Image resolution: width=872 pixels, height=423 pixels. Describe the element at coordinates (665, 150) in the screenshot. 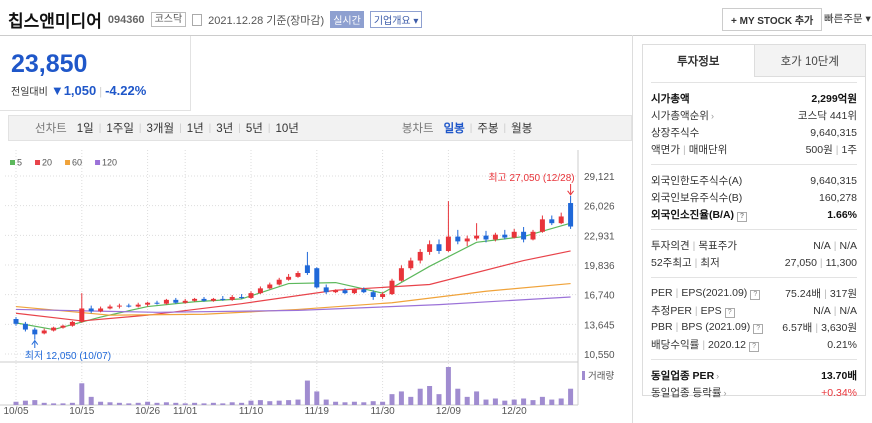

I see `label: 액면가` at that location.